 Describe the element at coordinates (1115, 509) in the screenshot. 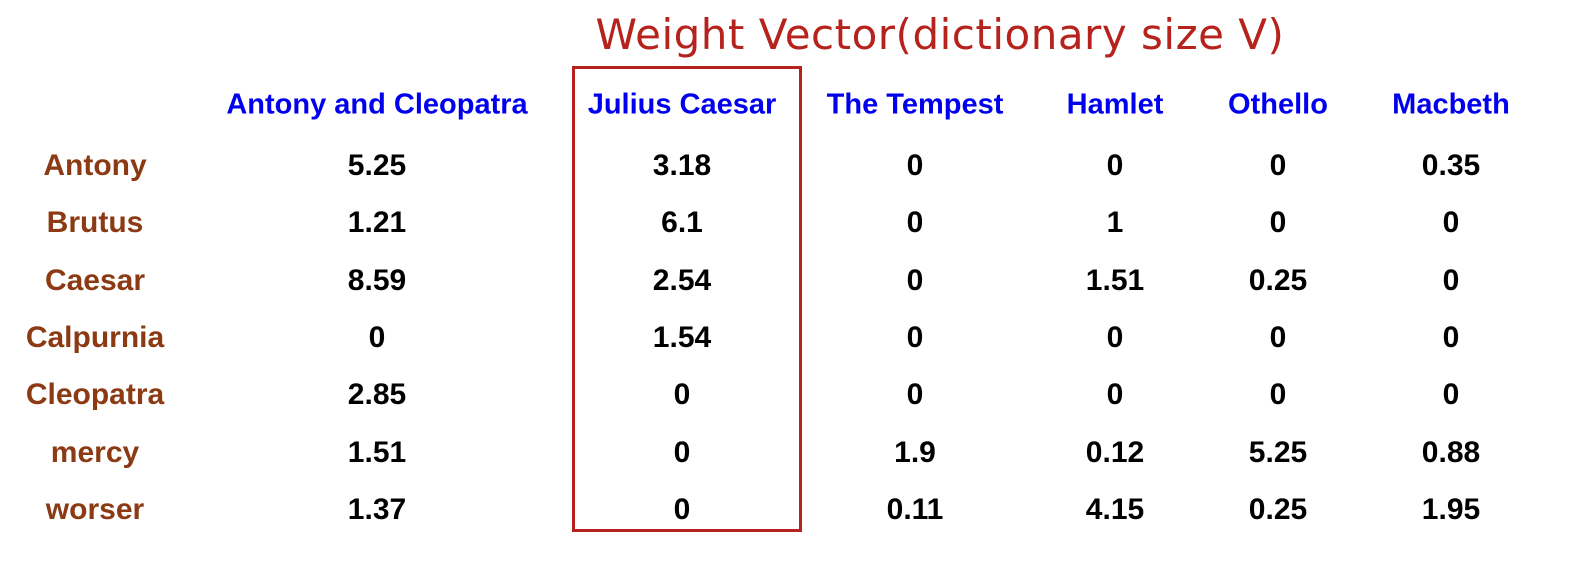

I see `cell-worser-hamlet: 4.15` at that location.